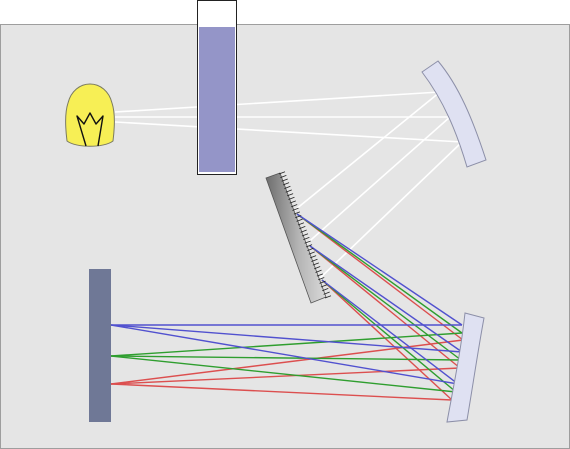  Describe the element at coordinates (465, 367) in the screenshot. I see `focusing-mirror-icon` at that location.